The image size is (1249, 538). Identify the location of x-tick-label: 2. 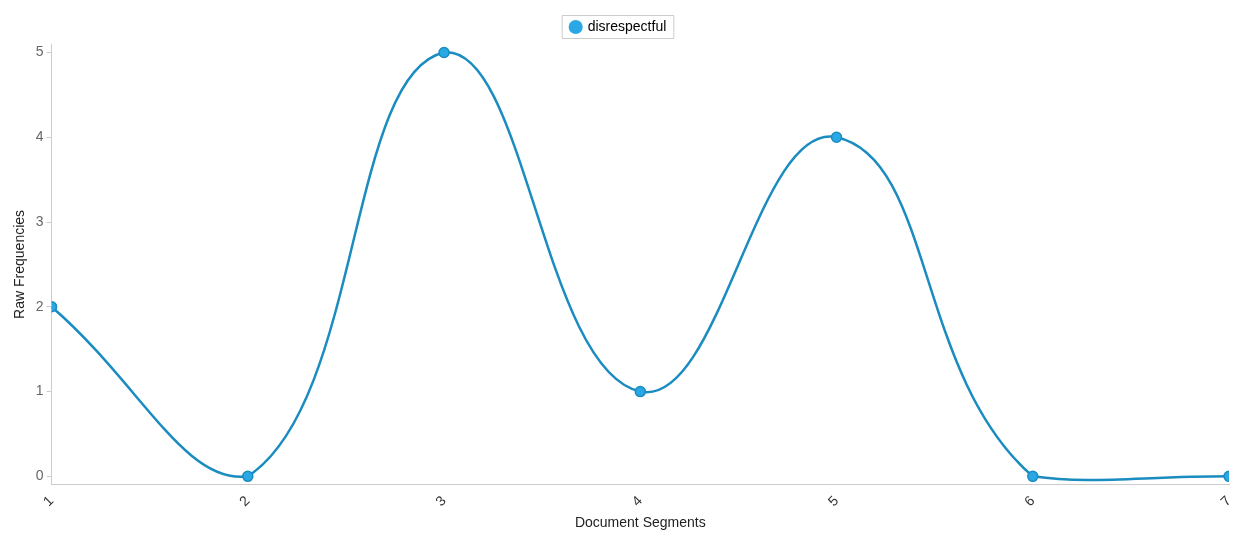
(244, 501).